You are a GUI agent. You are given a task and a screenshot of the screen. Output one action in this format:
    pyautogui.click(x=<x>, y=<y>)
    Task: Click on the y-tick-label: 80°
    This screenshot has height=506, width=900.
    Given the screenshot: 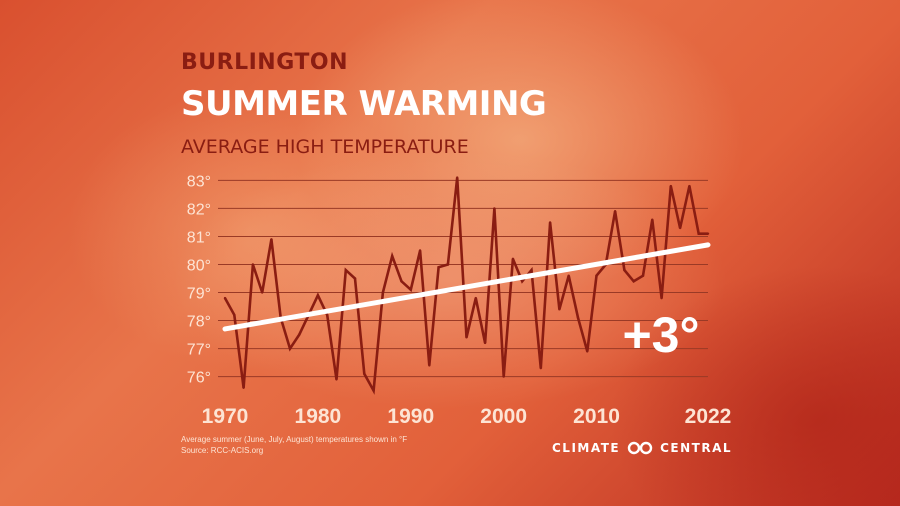 What is the action you would take?
    pyautogui.click(x=199, y=265)
    